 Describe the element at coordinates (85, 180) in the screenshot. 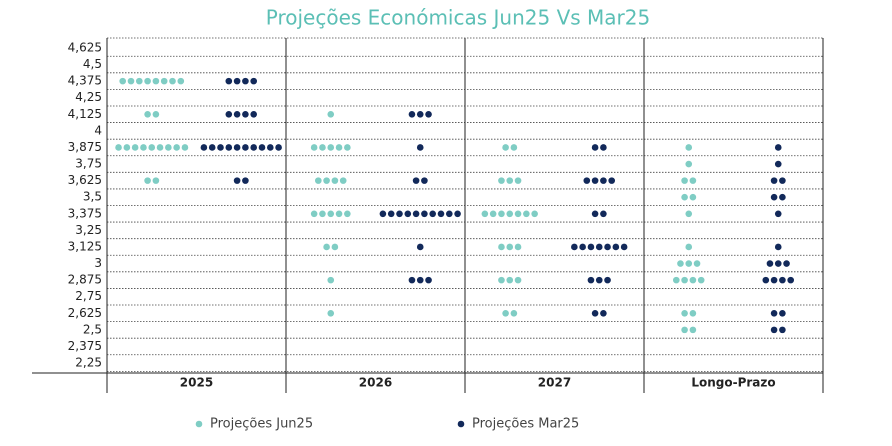

I see `y-tick-label: 3,625` at that location.